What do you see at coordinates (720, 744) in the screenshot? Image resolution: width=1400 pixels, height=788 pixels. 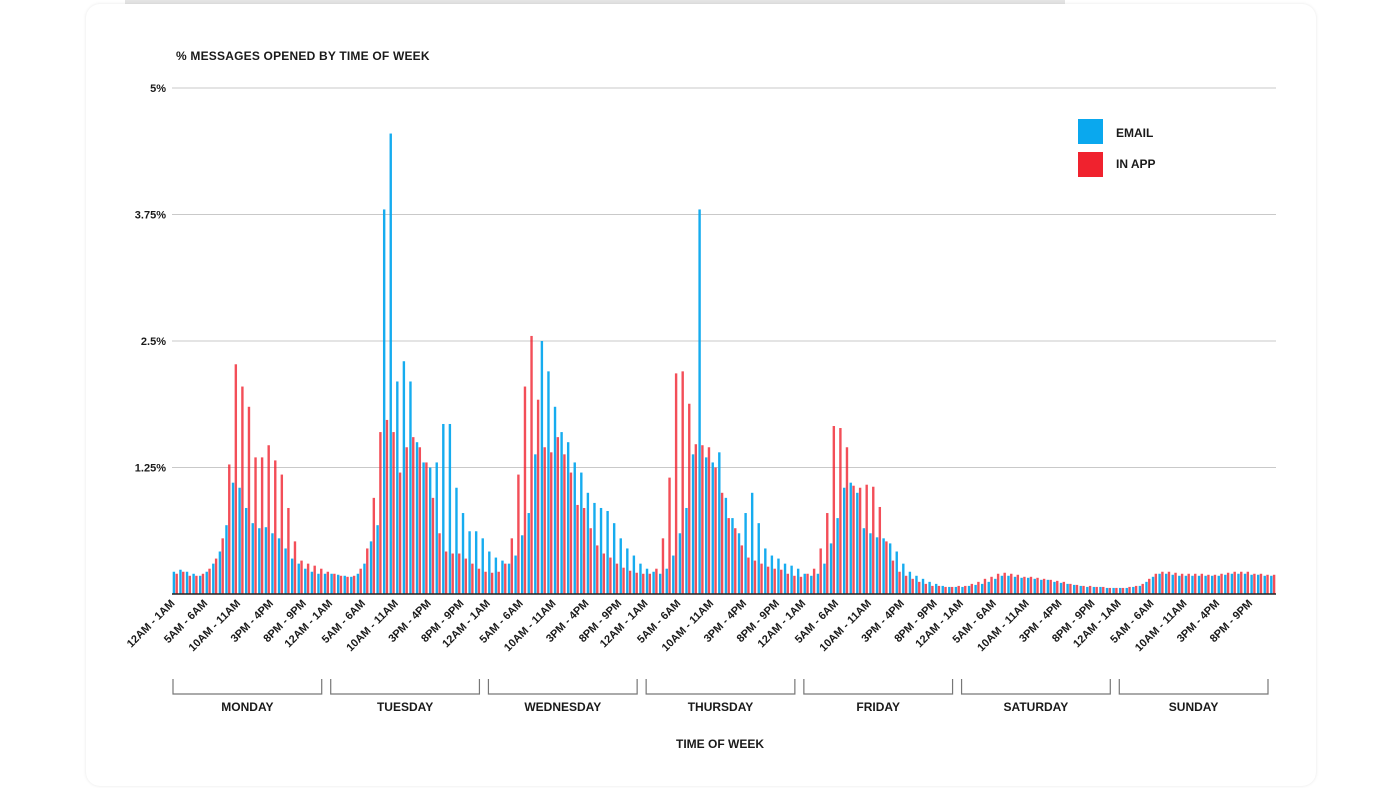 I see `x-axis-label: TIME OF WEEK` at bounding box center [720, 744].